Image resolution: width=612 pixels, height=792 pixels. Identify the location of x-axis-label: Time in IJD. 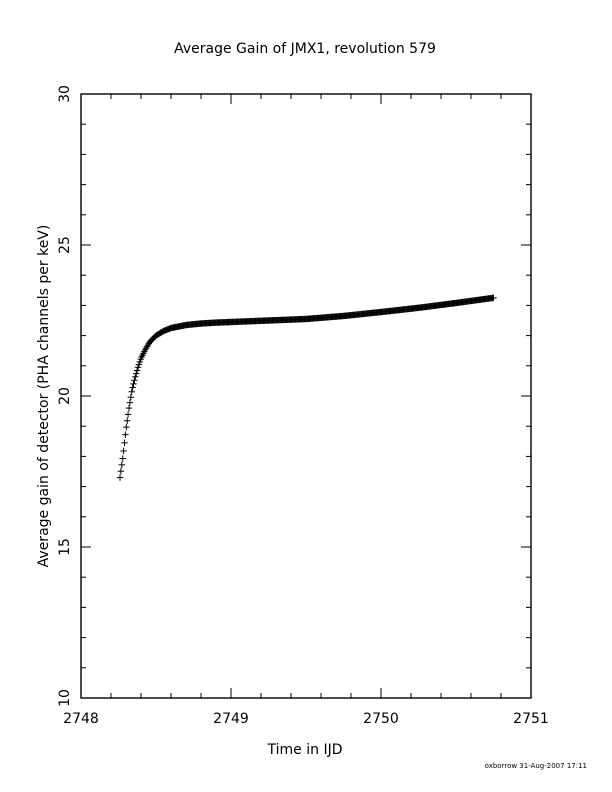
(305, 750).